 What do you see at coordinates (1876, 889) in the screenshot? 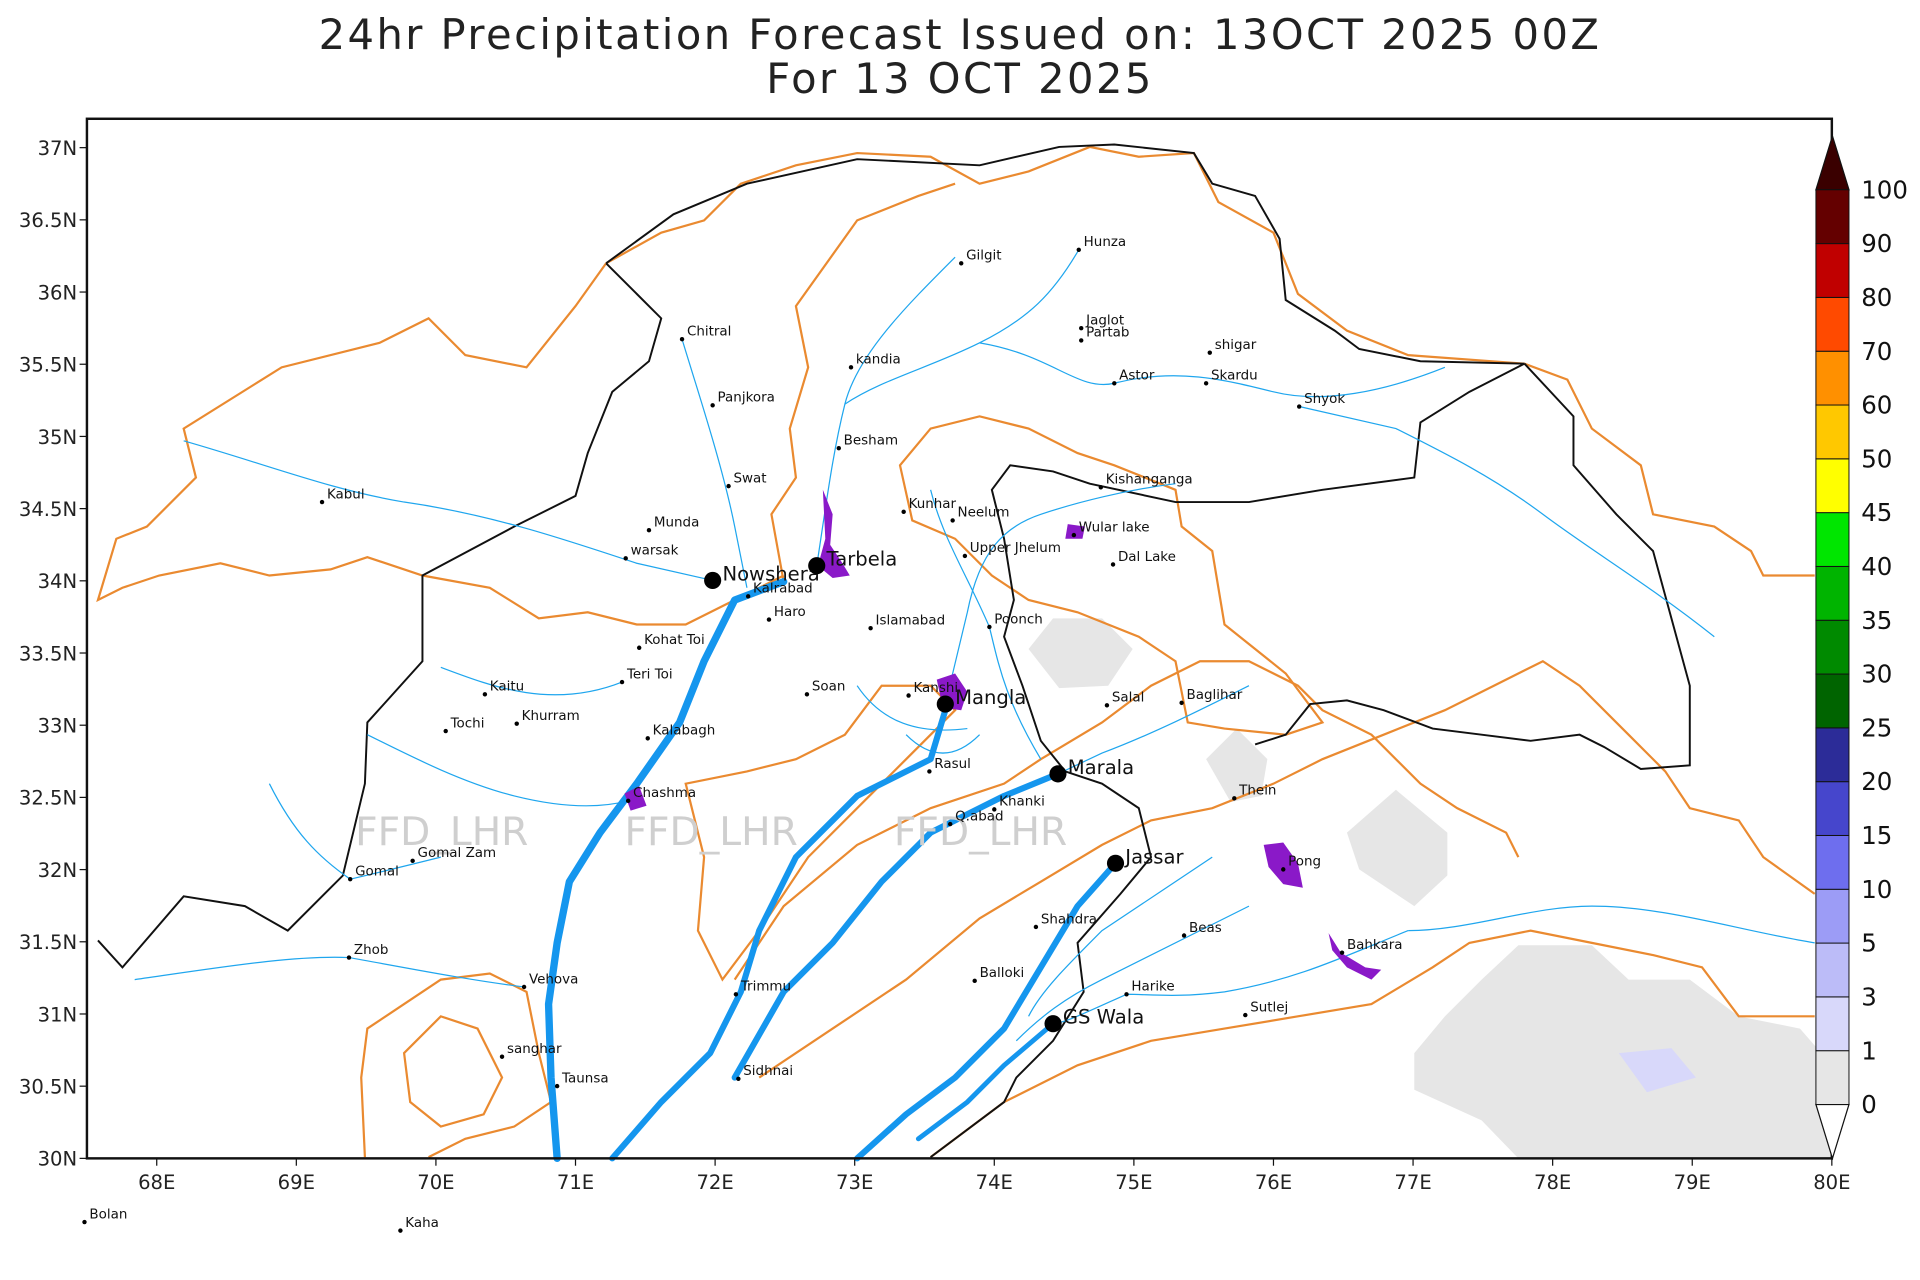
I see `colorbar-label: 10` at bounding box center [1876, 889].